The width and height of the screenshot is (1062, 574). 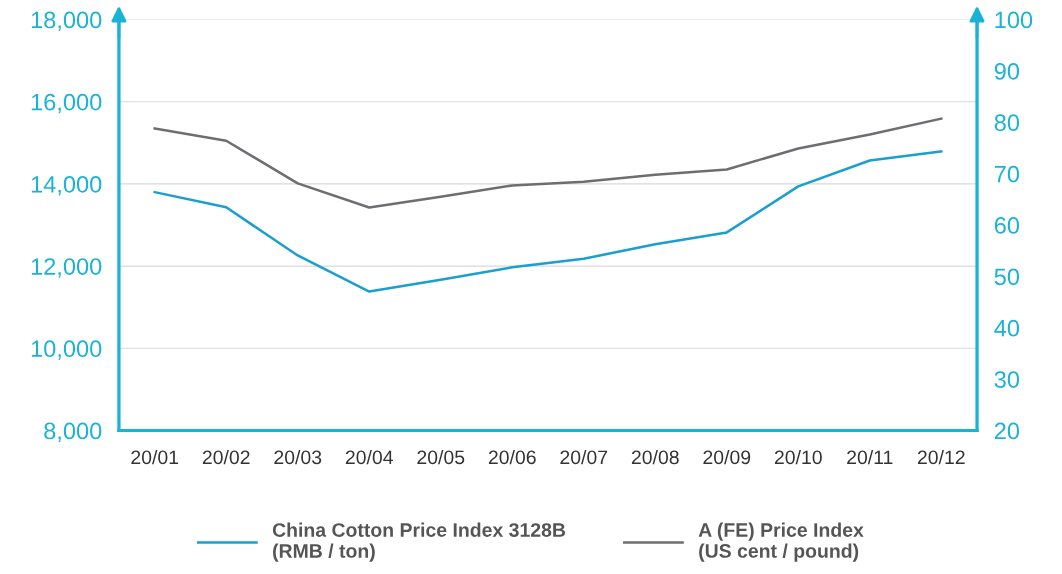 I want to click on x-tick-label: 20/08, so click(x=655, y=457).